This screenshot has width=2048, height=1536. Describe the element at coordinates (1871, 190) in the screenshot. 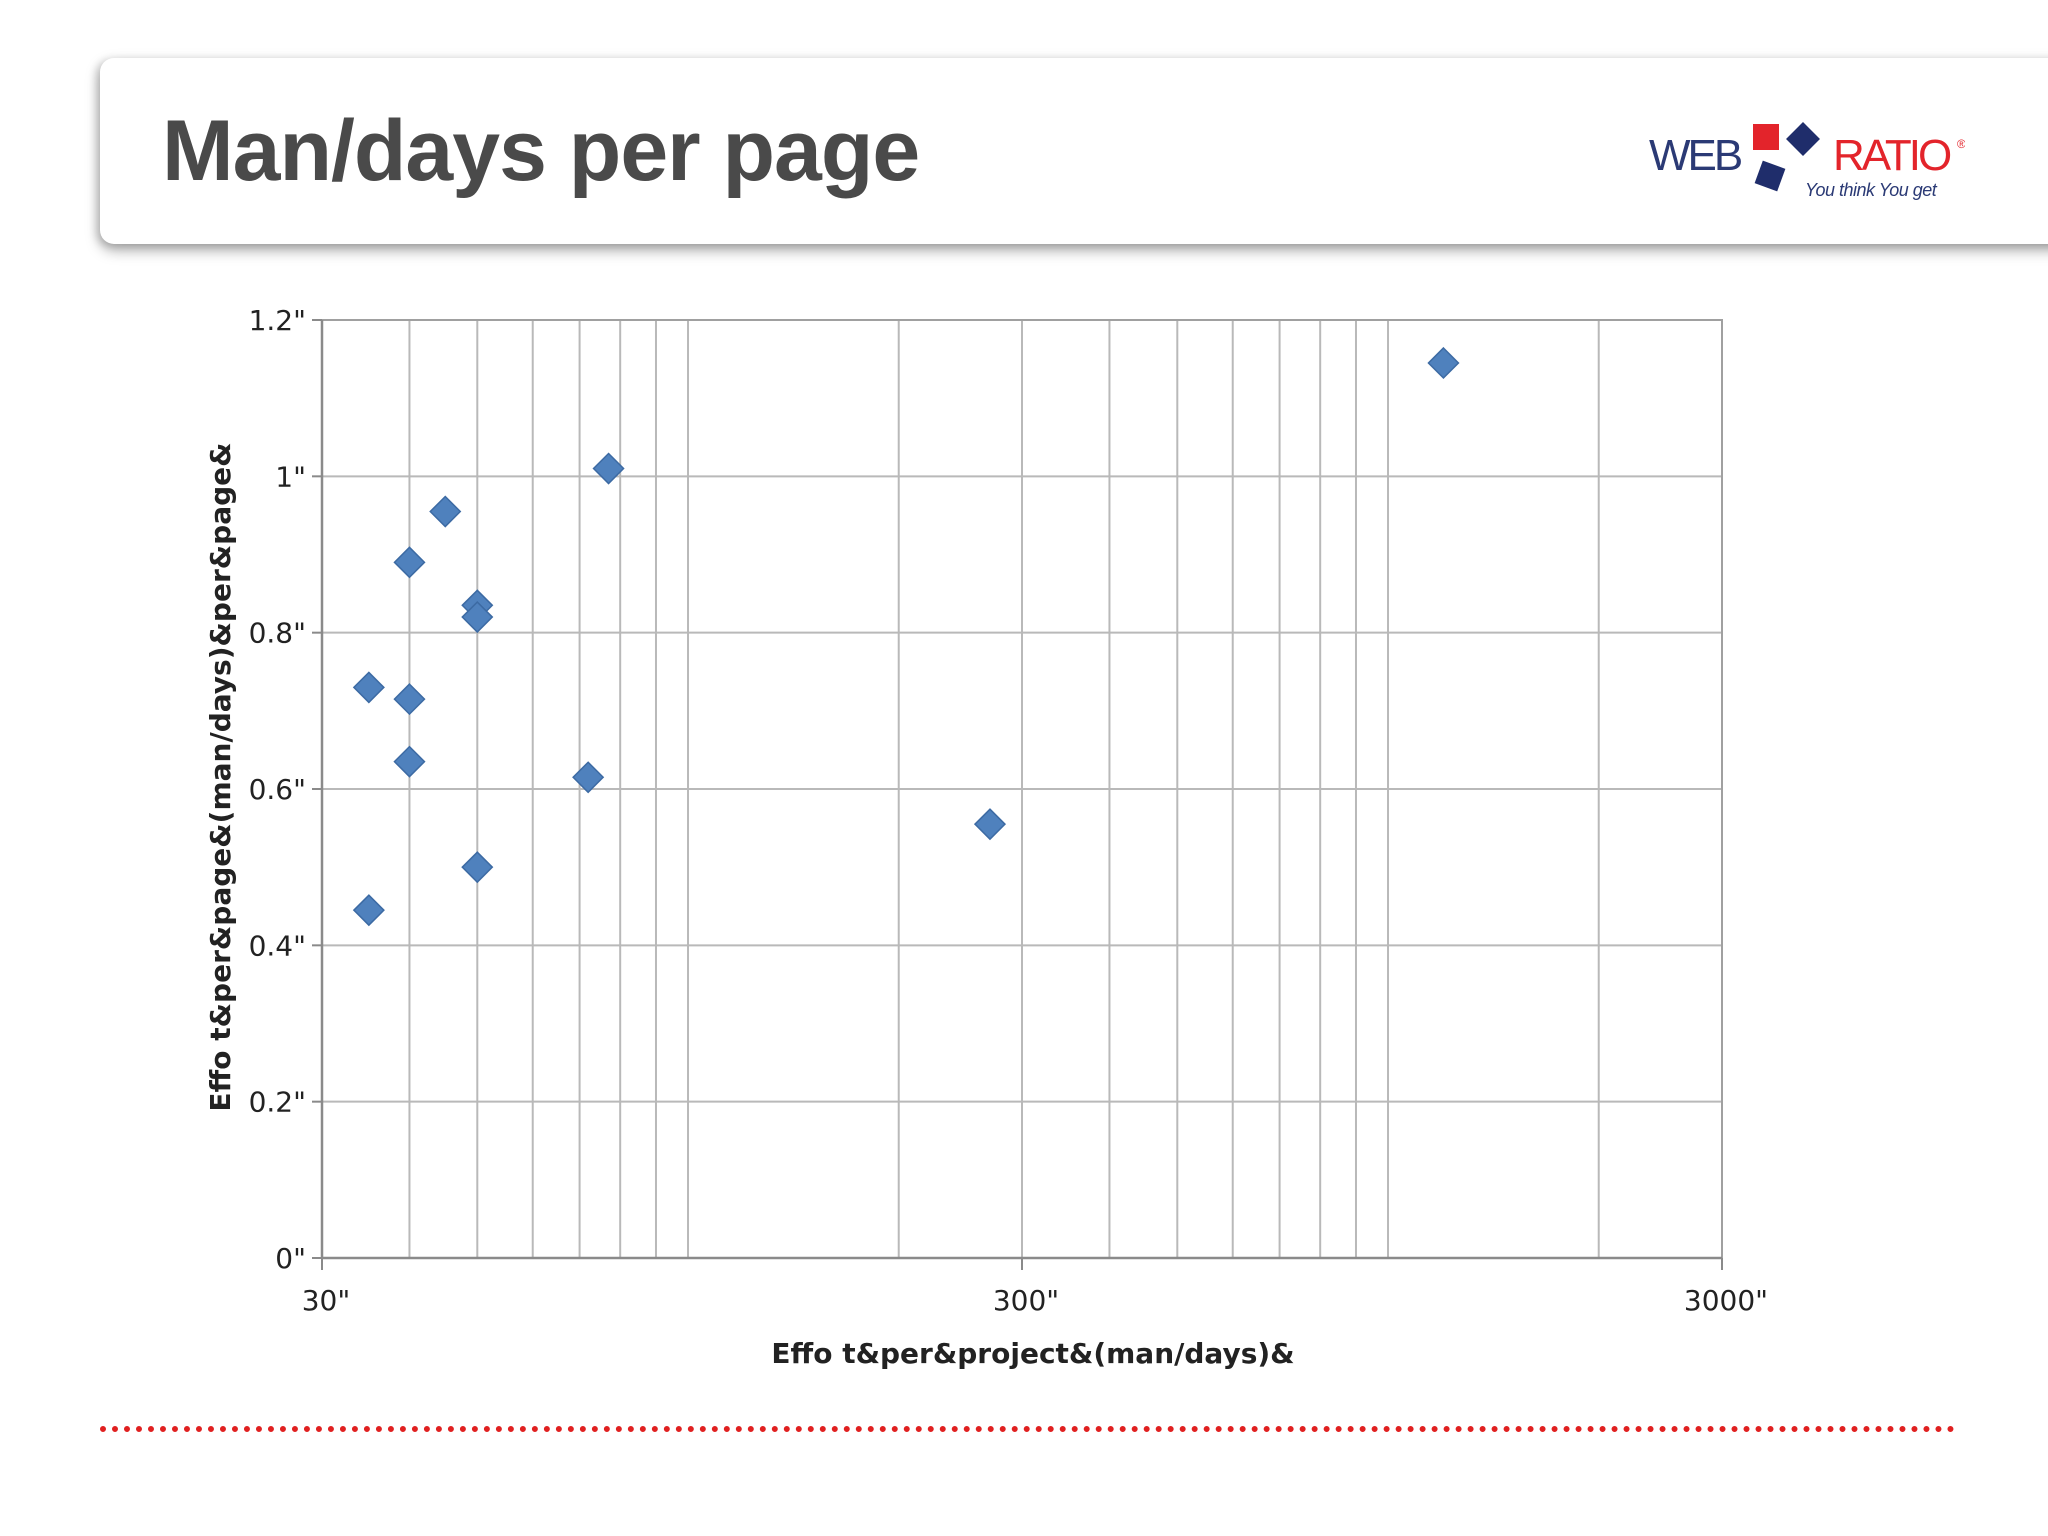

I see `logo-tagline: You think You get` at that location.